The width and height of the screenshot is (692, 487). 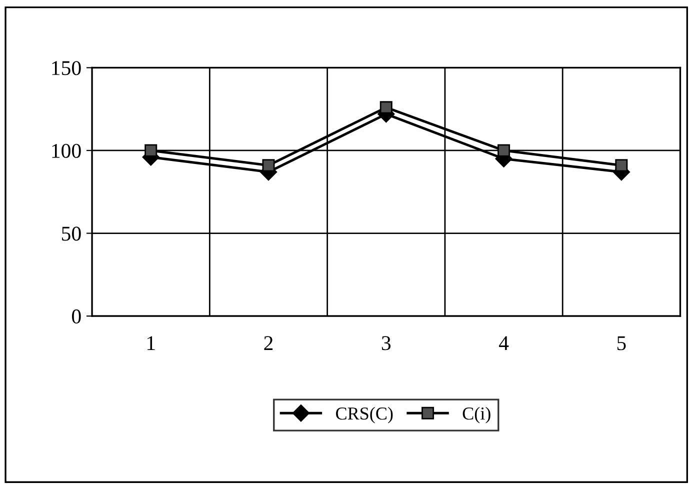 I want to click on y-tick-label: 100, so click(x=66, y=151).